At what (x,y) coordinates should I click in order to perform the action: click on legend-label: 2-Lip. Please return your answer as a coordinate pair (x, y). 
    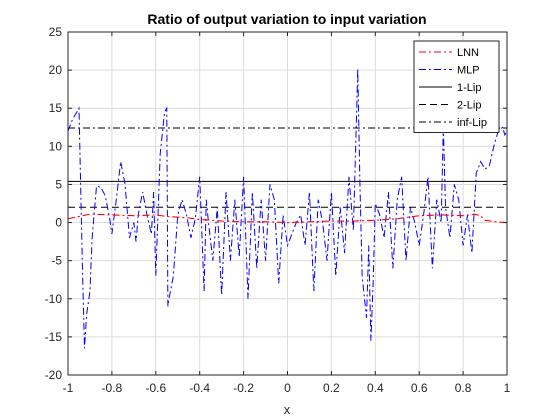
    Looking at the image, I should click on (469, 106).